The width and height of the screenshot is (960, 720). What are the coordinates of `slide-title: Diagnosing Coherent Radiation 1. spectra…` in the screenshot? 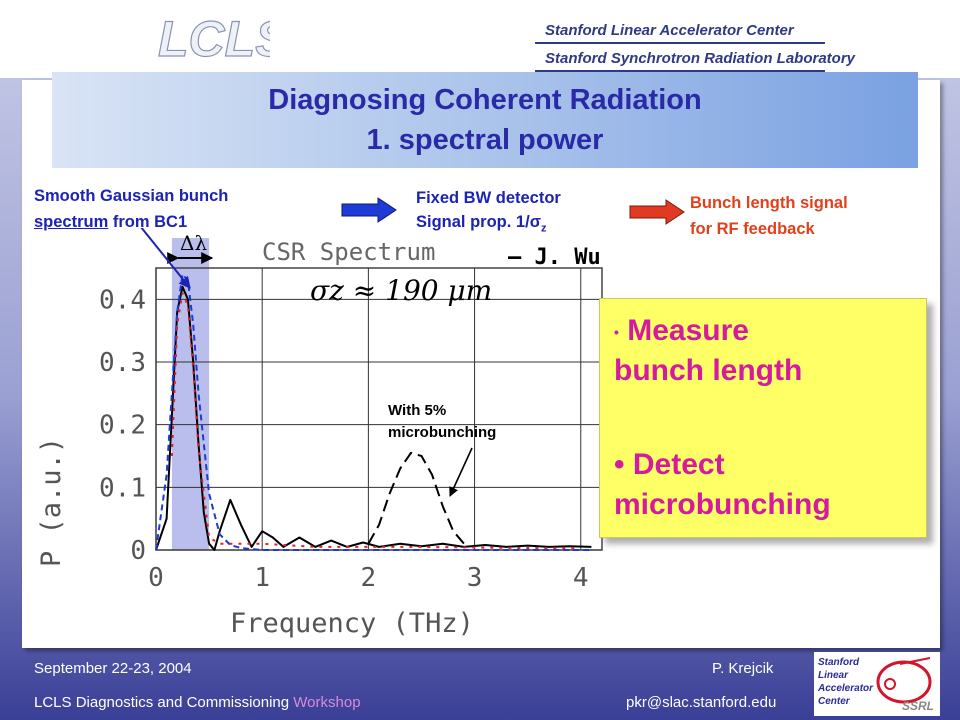 It's located at (485, 120).